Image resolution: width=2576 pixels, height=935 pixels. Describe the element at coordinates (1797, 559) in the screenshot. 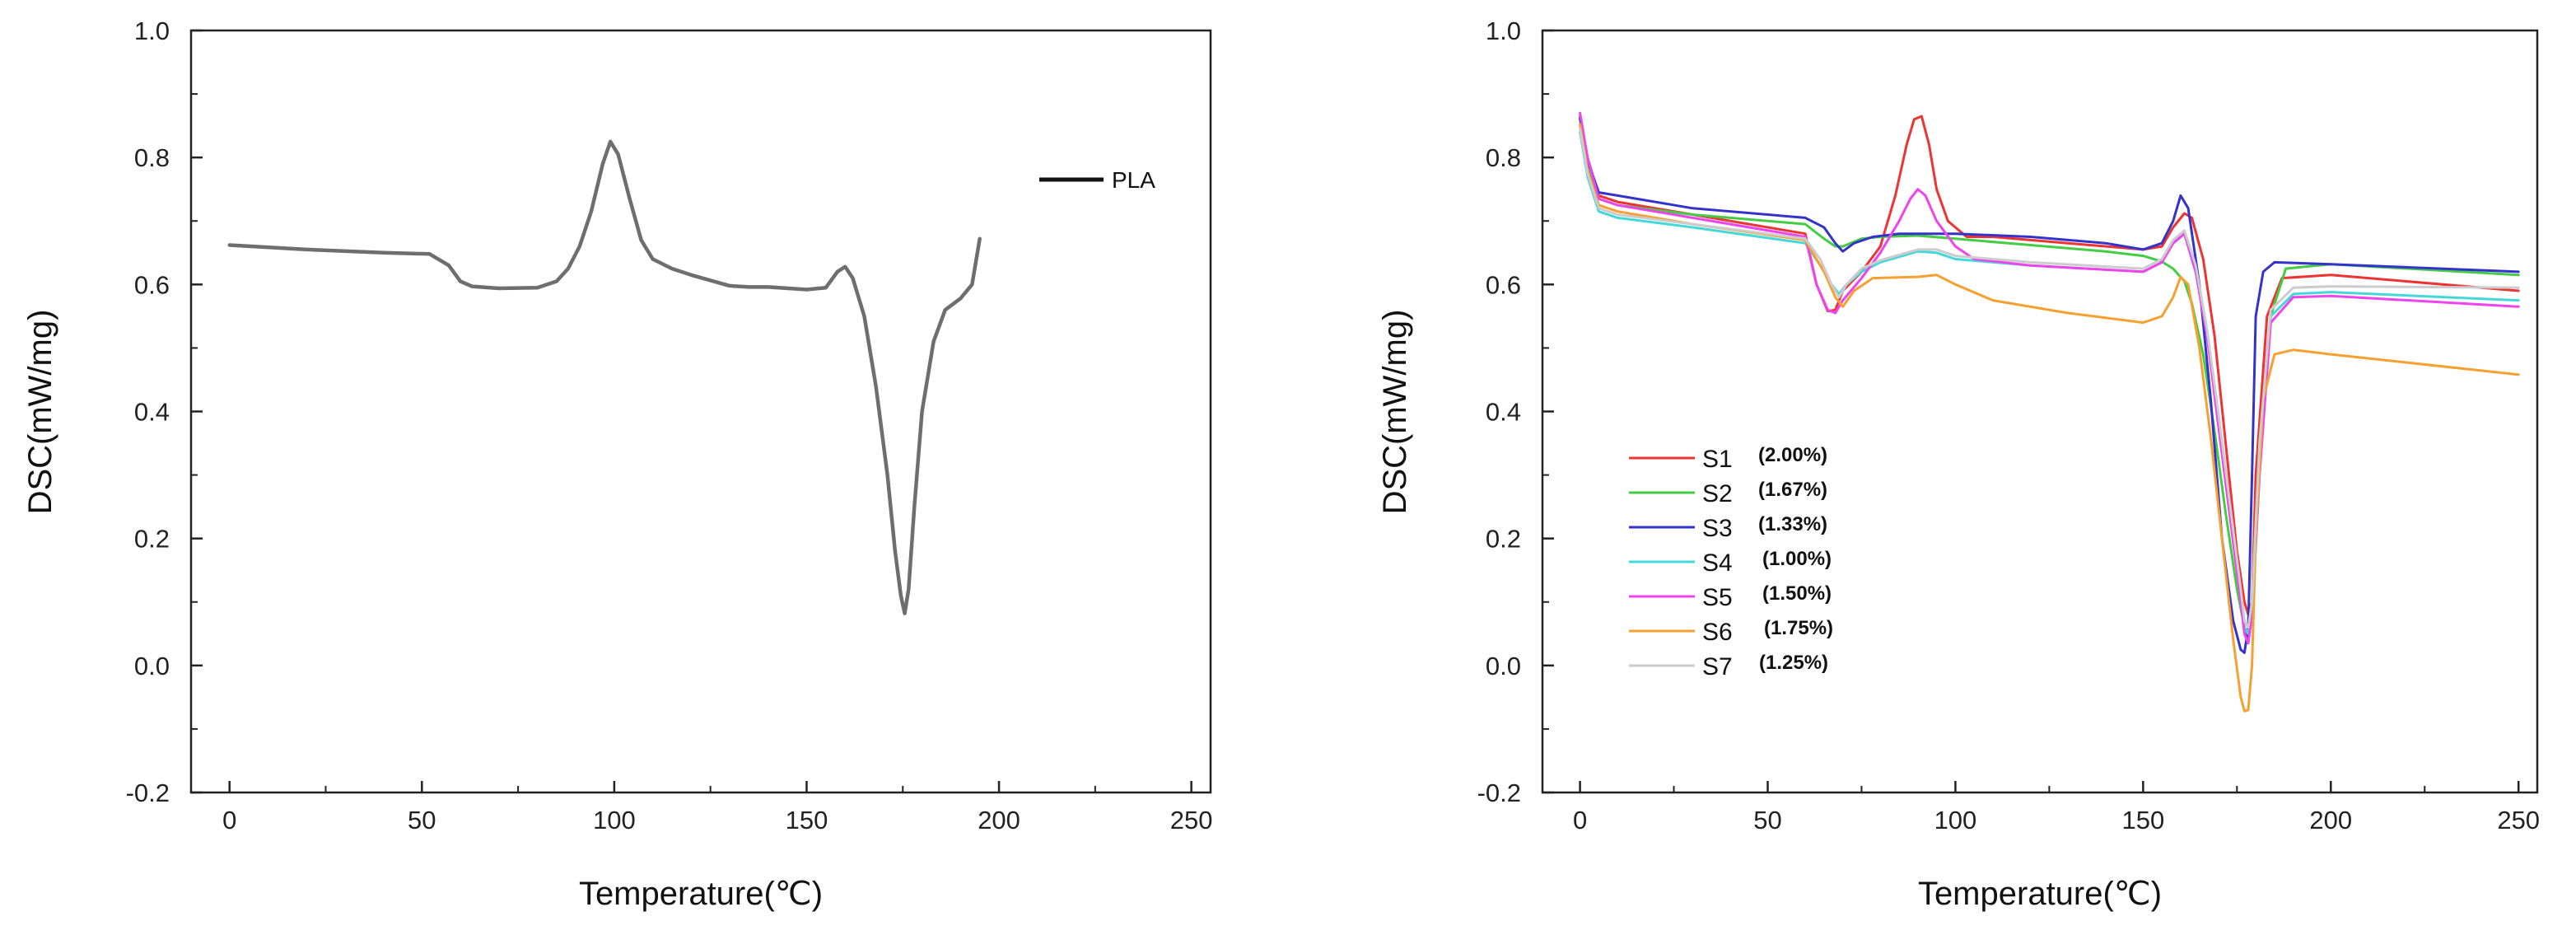

I see `legend-percent-s4: (1.00%)` at that location.